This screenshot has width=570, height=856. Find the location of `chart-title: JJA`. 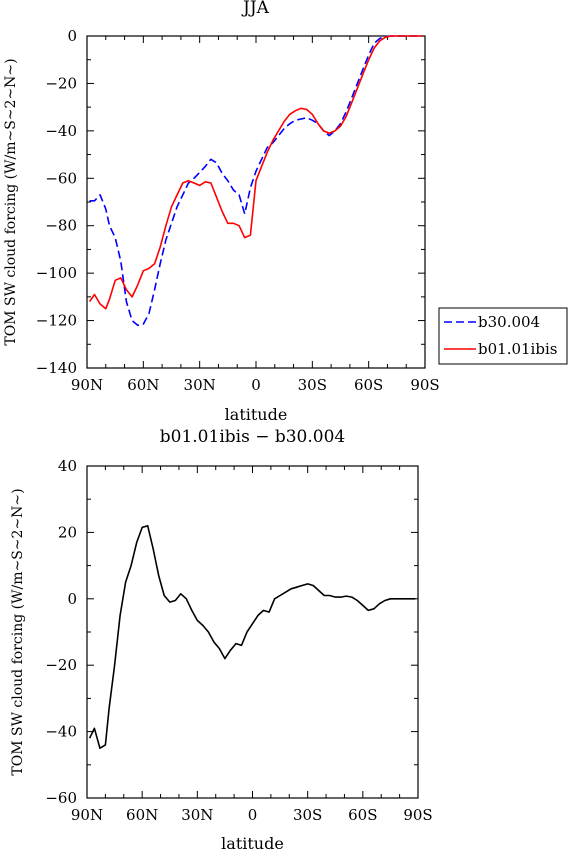

chart-title: JJA is located at coordinates (255, 9).